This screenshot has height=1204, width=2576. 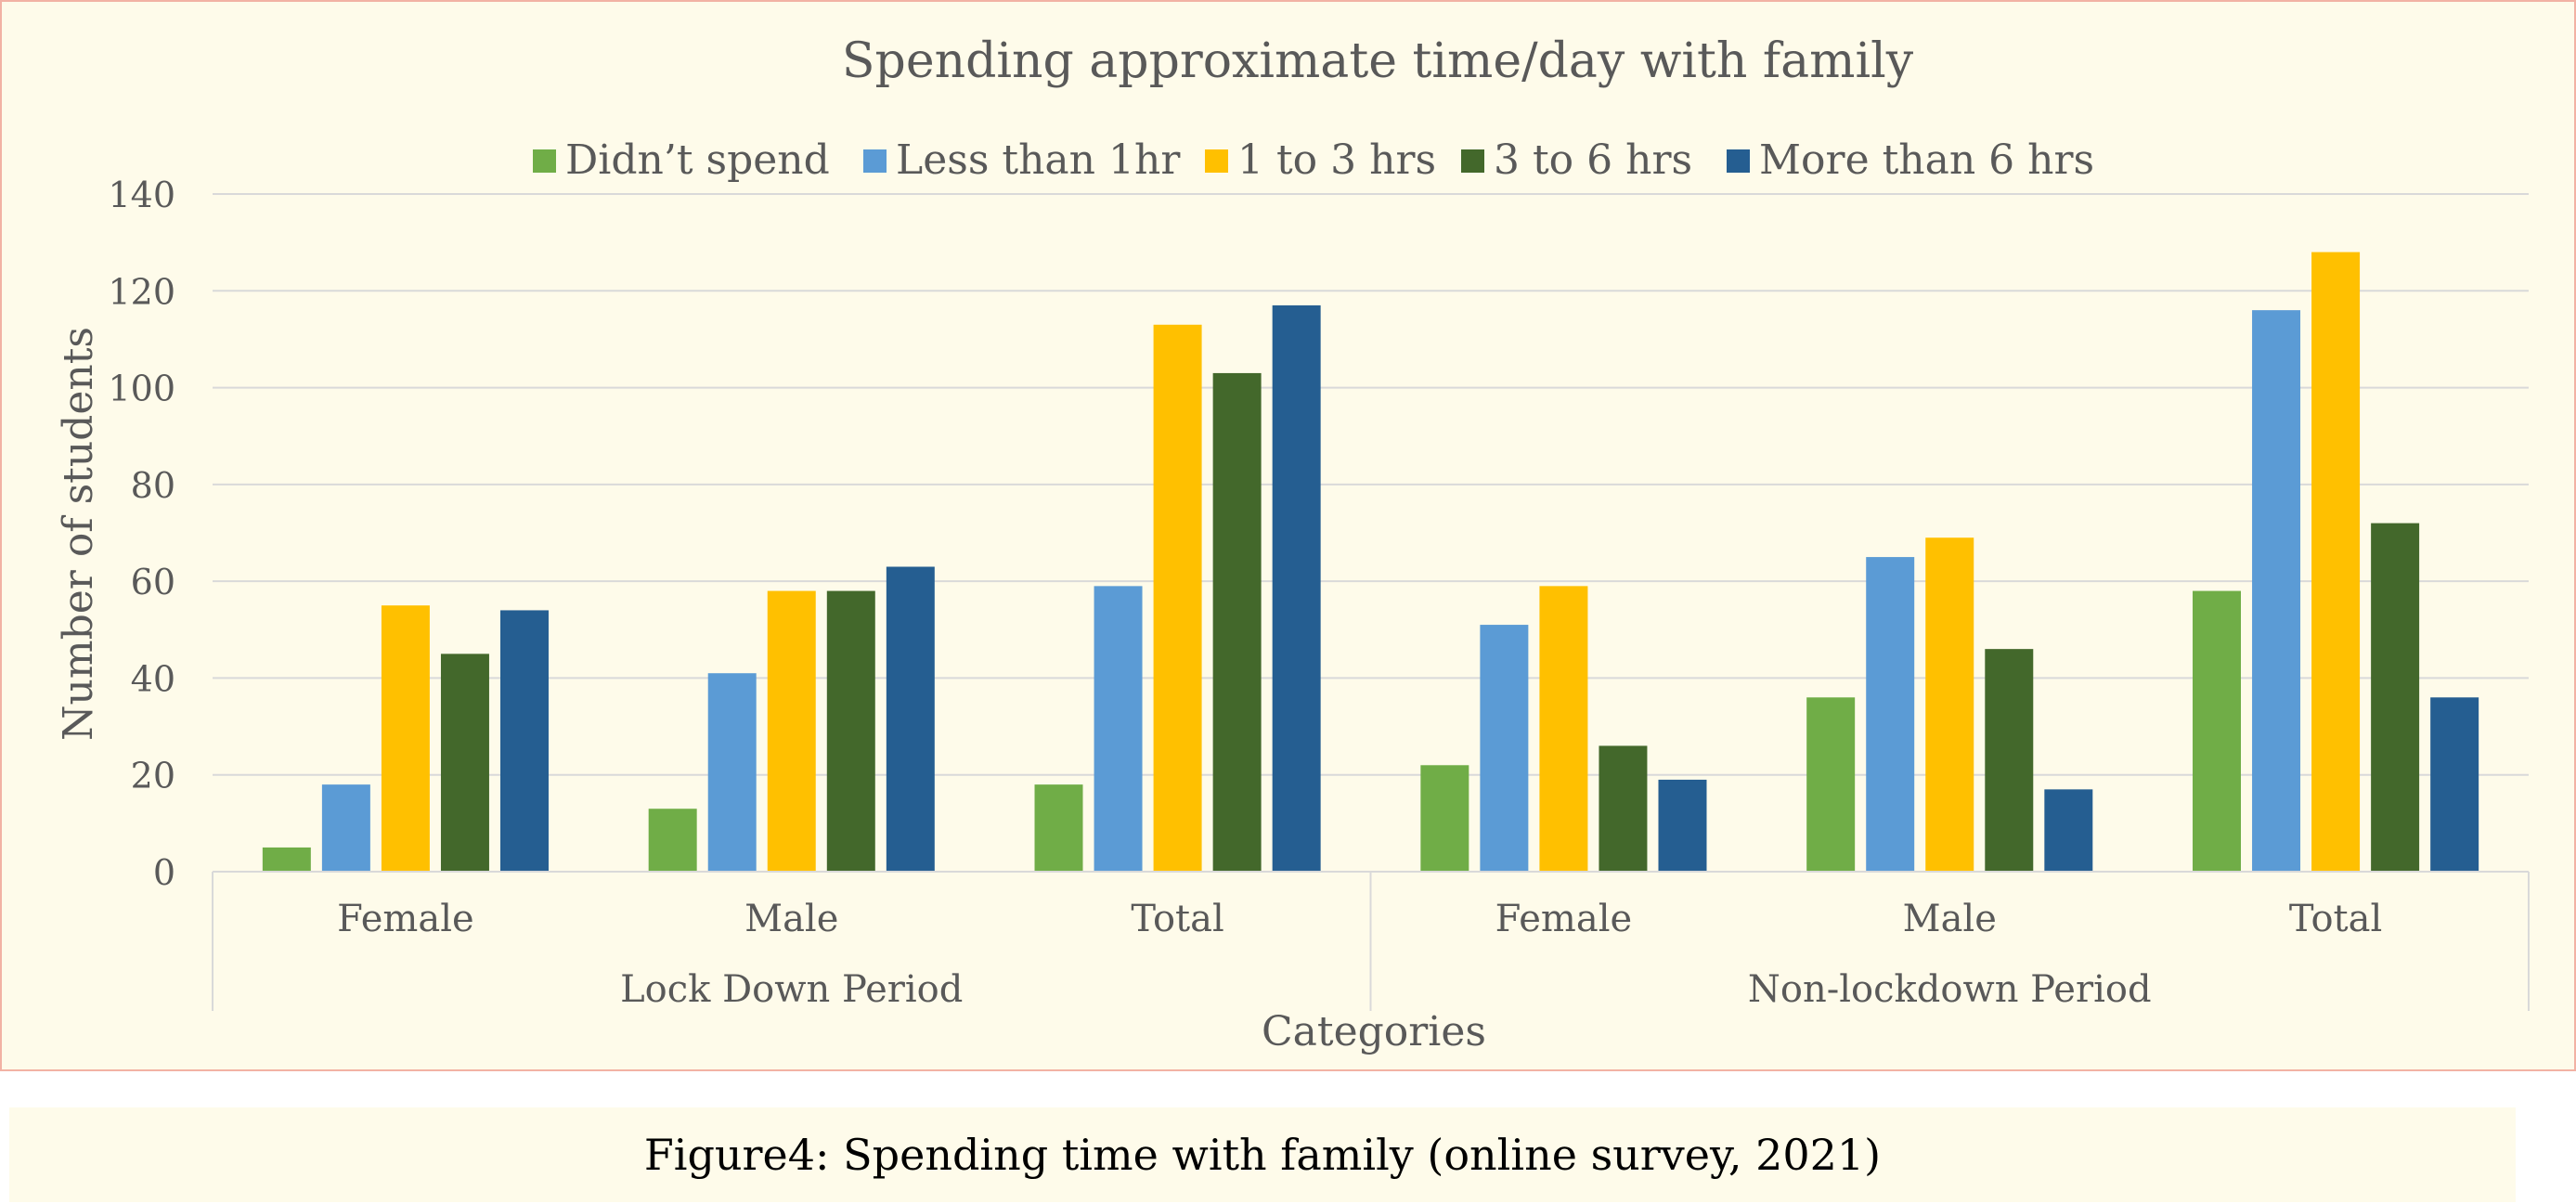 What do you see at coordinates (791, 989) in the screenshot?
I see `x-group-label: Lock Down Period` at bounding box center [791, 989].